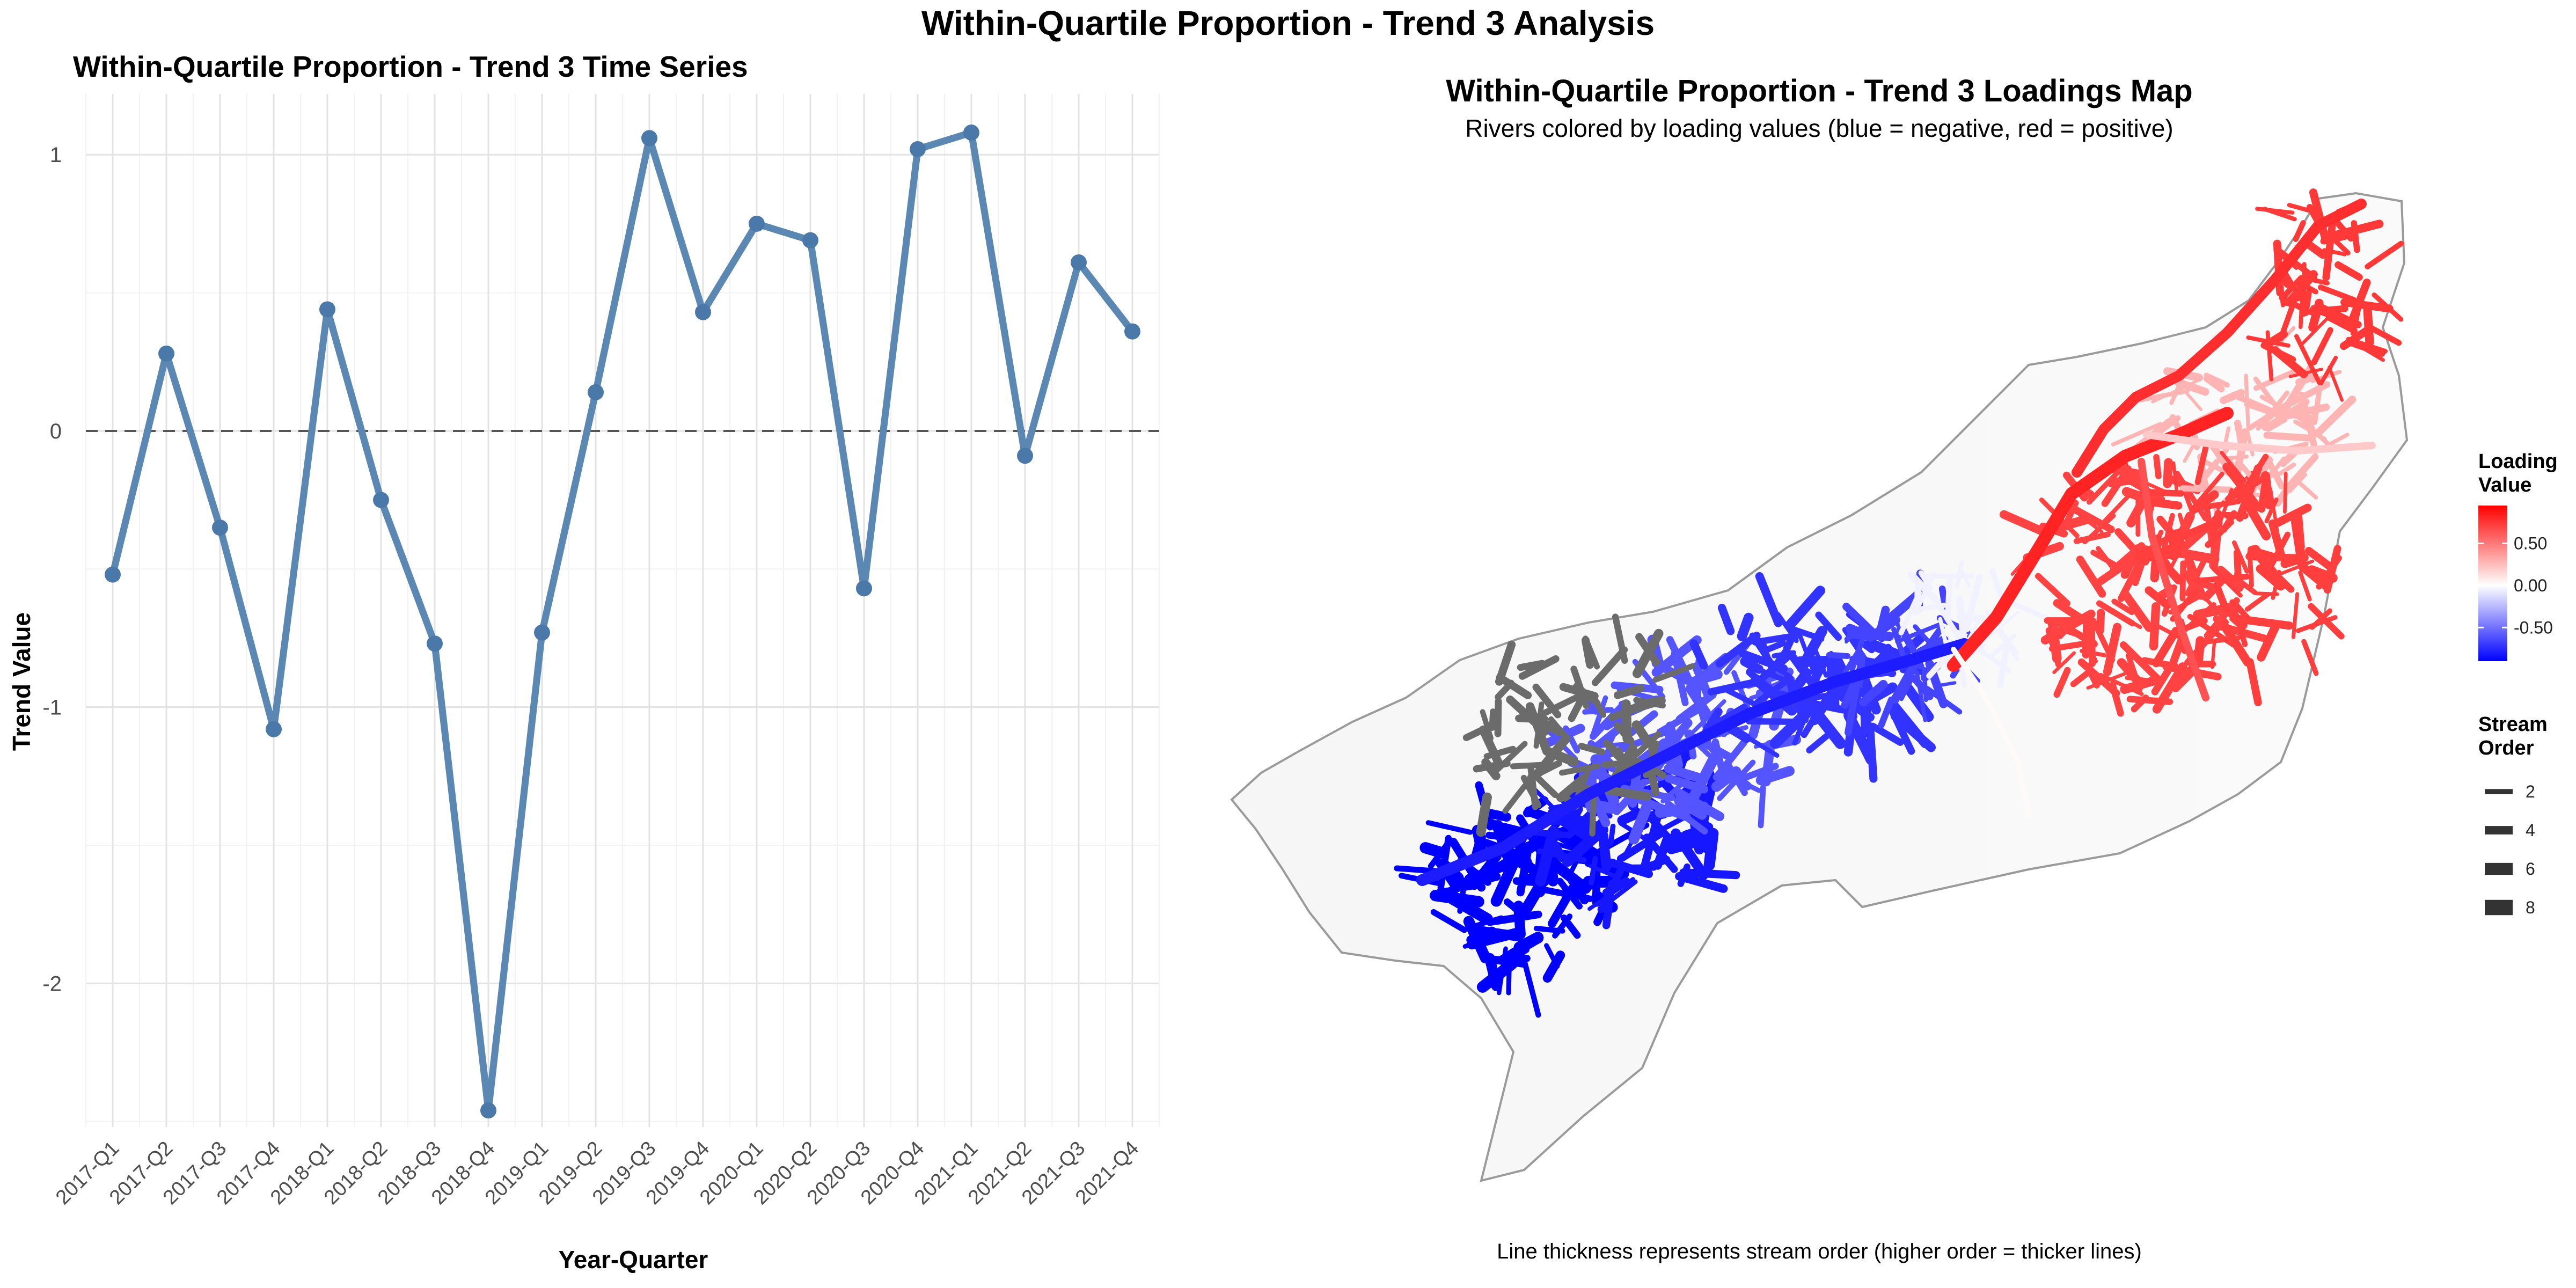 This screenshot has width=2576, height=1288. What do you see at coordinates (56, 431) in the screenshot?
I see `y-tick-label: 0` at bounding box center [56, 431].